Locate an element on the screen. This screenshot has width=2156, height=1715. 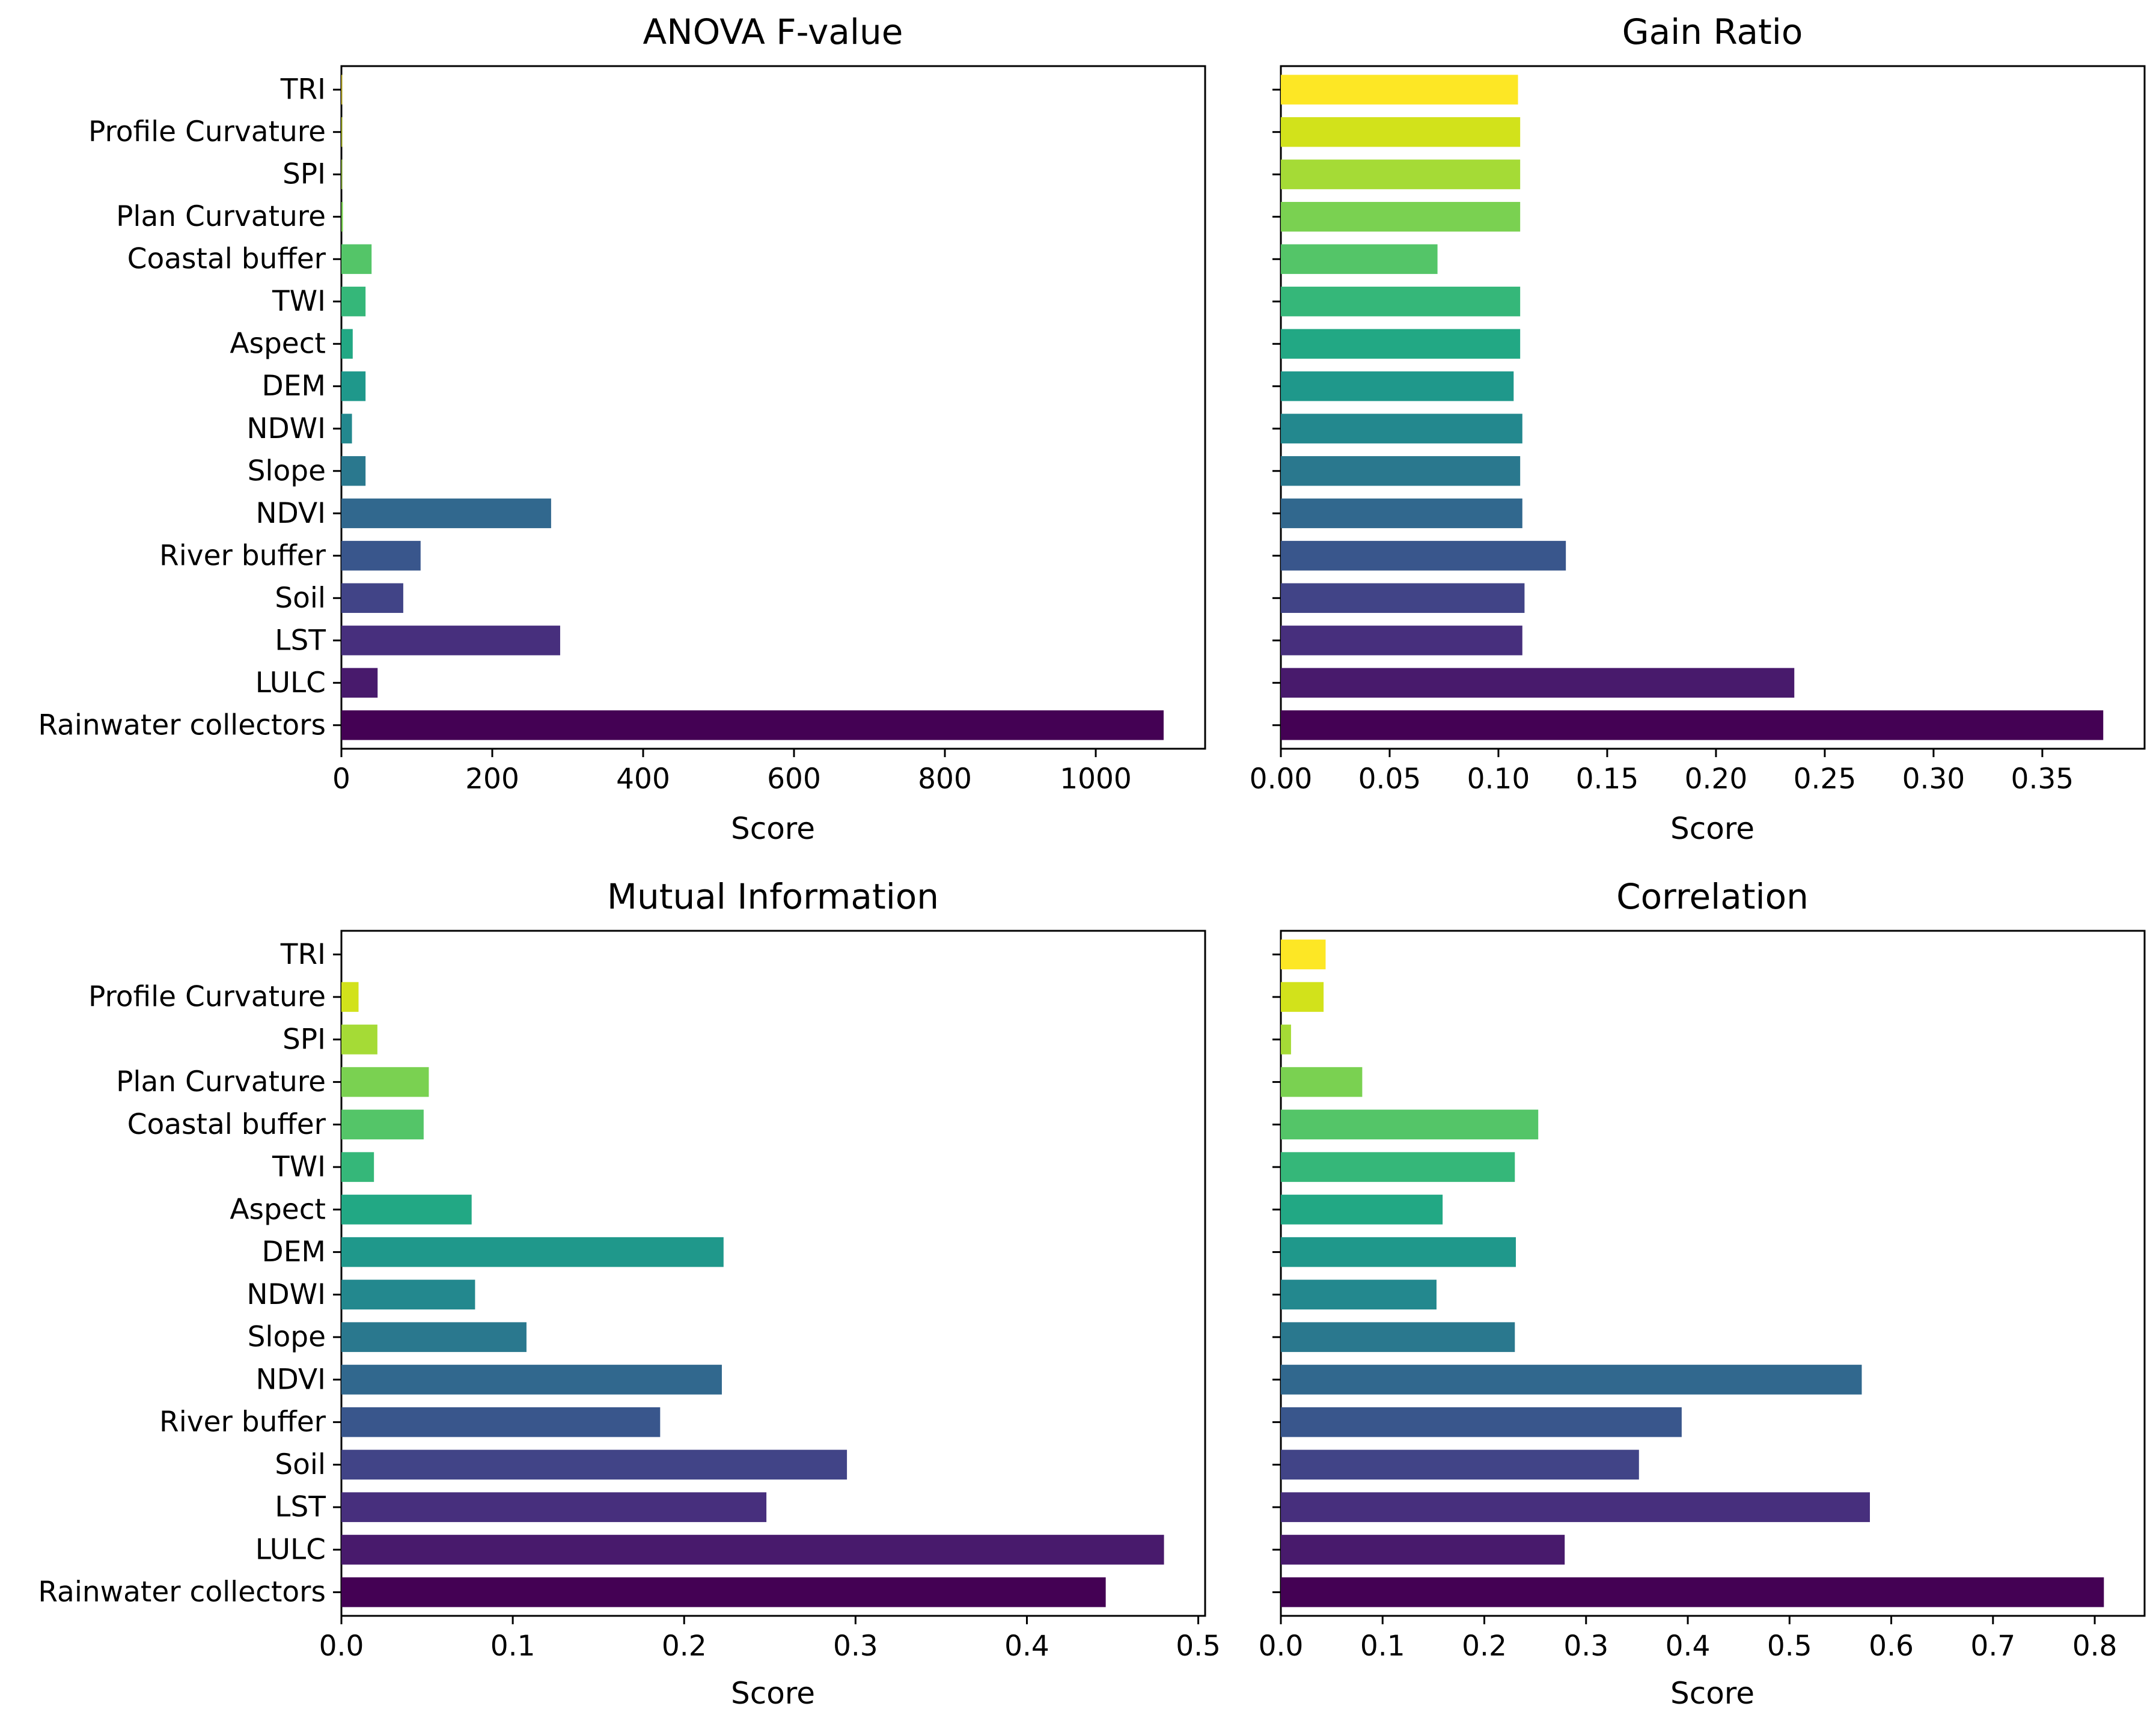
y-tick-label: Plan Curvature is located at coordinates (221, 1081).